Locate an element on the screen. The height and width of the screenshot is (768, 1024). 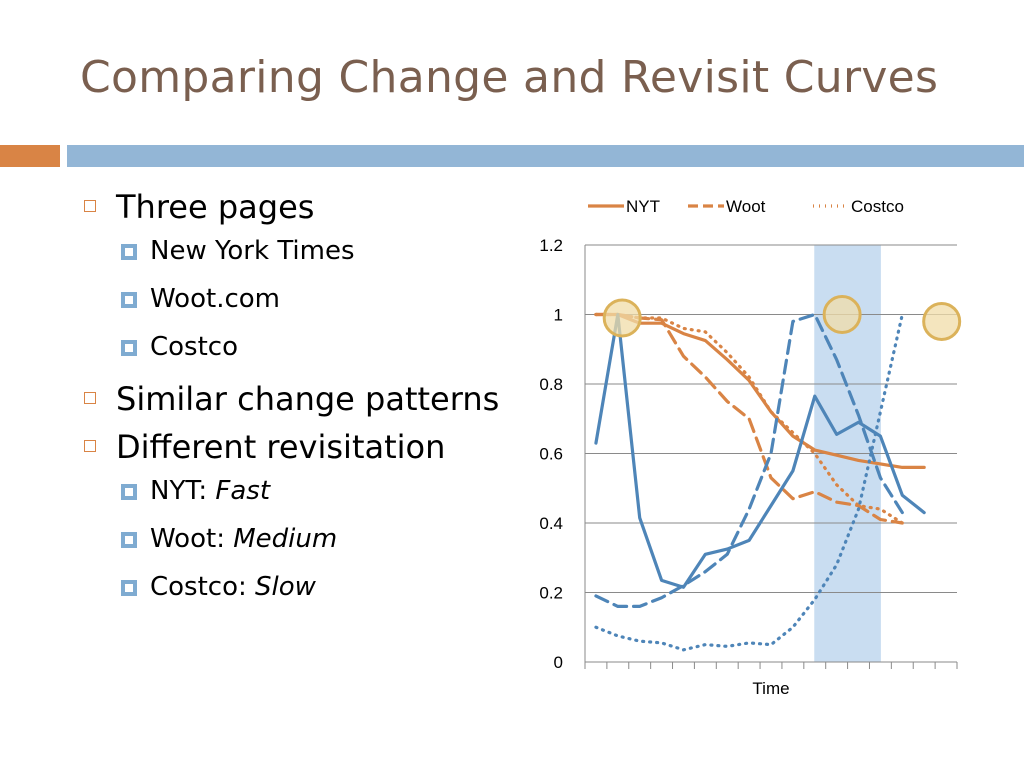
legend-label-nyt: NYT is located at coordinates (643, 206).